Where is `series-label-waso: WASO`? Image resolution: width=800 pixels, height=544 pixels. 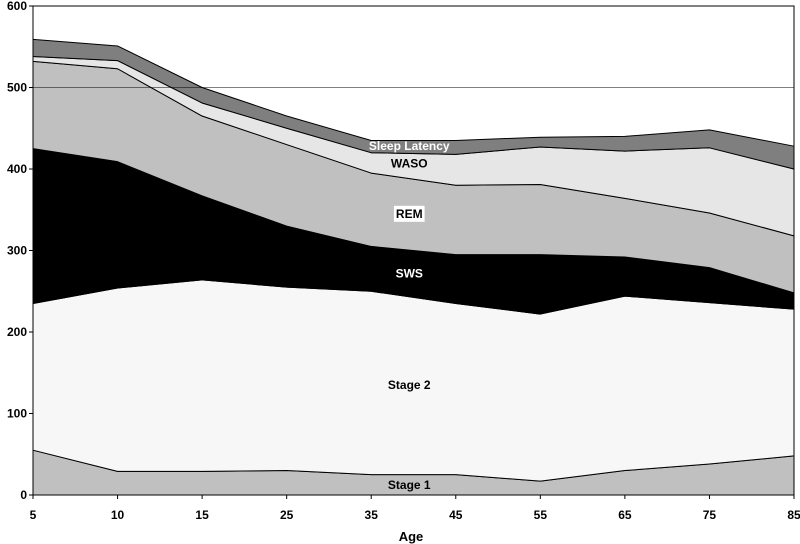
series-label-waso: WASO is located at coordinates (409, 163).